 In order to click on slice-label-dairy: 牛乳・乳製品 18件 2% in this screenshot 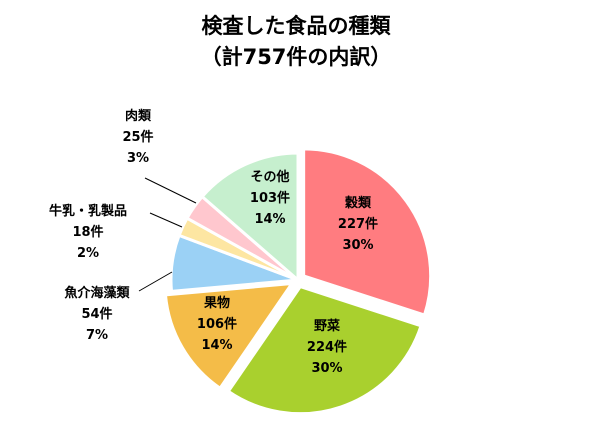, I will do `click(88, 232)`.